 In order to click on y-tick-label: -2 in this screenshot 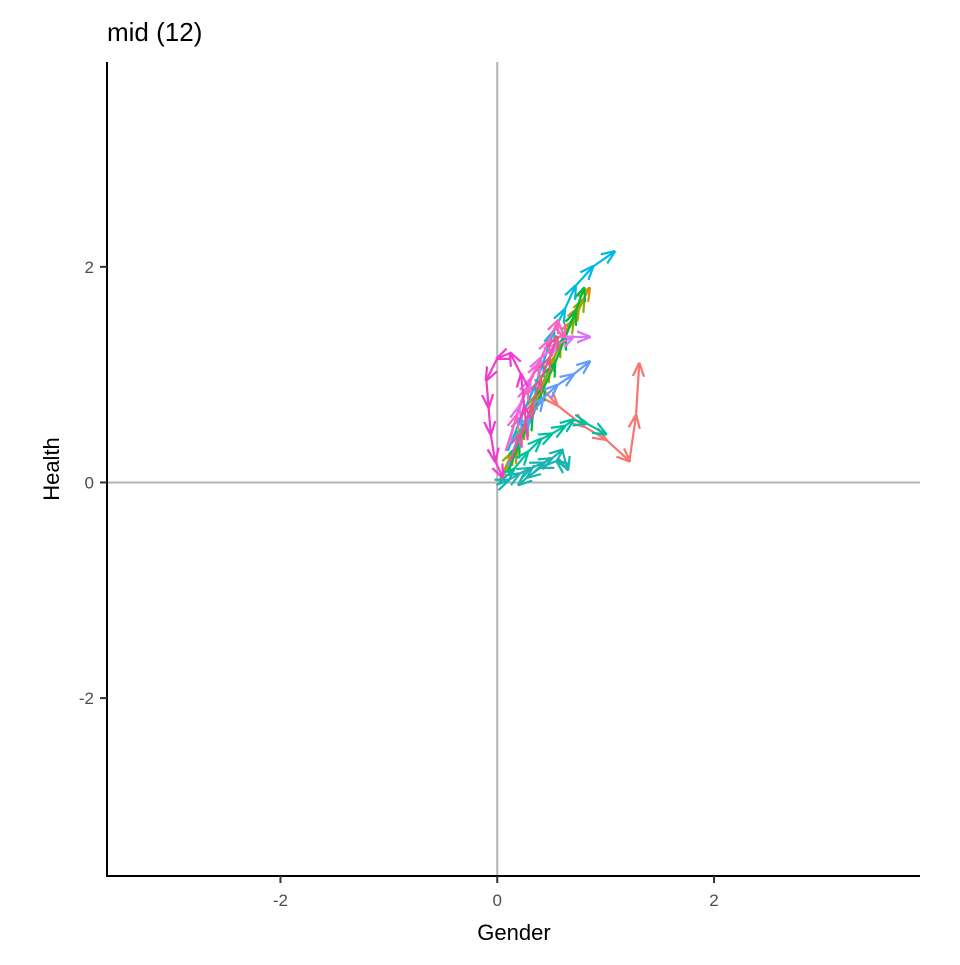, I will do `click(86, 698)`.